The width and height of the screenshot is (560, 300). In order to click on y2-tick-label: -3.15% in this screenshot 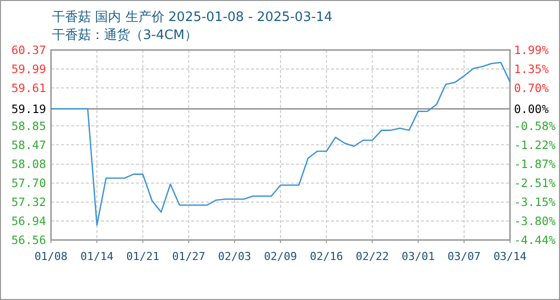, I will do `click(535, 201)`.